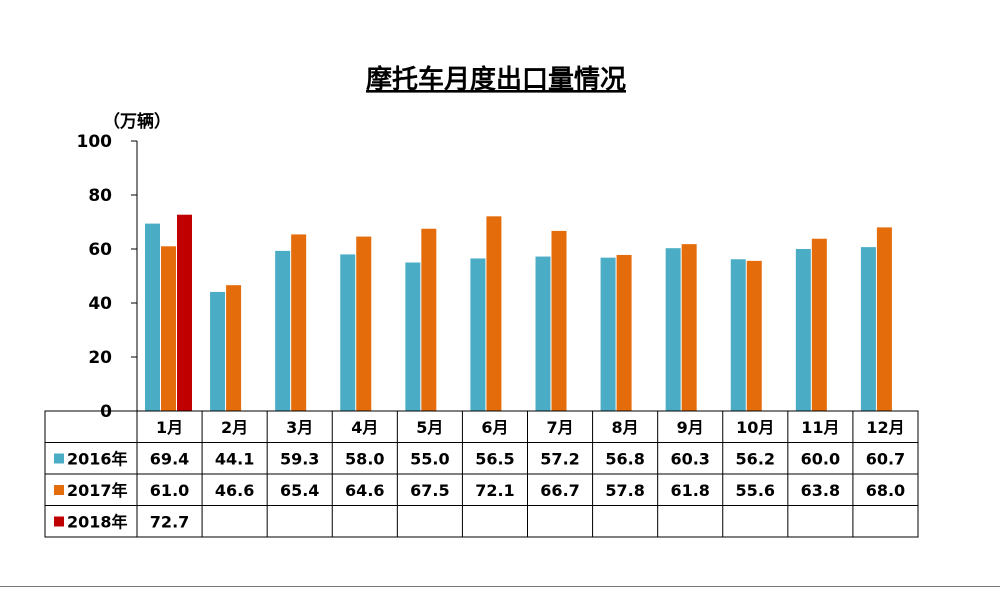 This screenshot has width=1000, height=594. I want to click on data-cell-value: 44.1, so click(234, 459).